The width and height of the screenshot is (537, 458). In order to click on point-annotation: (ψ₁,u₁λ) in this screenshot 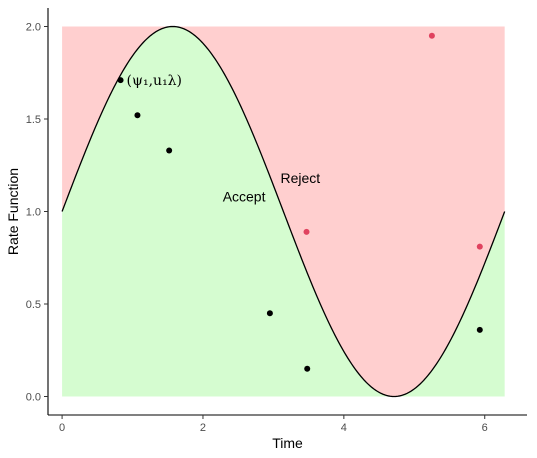, I will do `click(154, 81)`.